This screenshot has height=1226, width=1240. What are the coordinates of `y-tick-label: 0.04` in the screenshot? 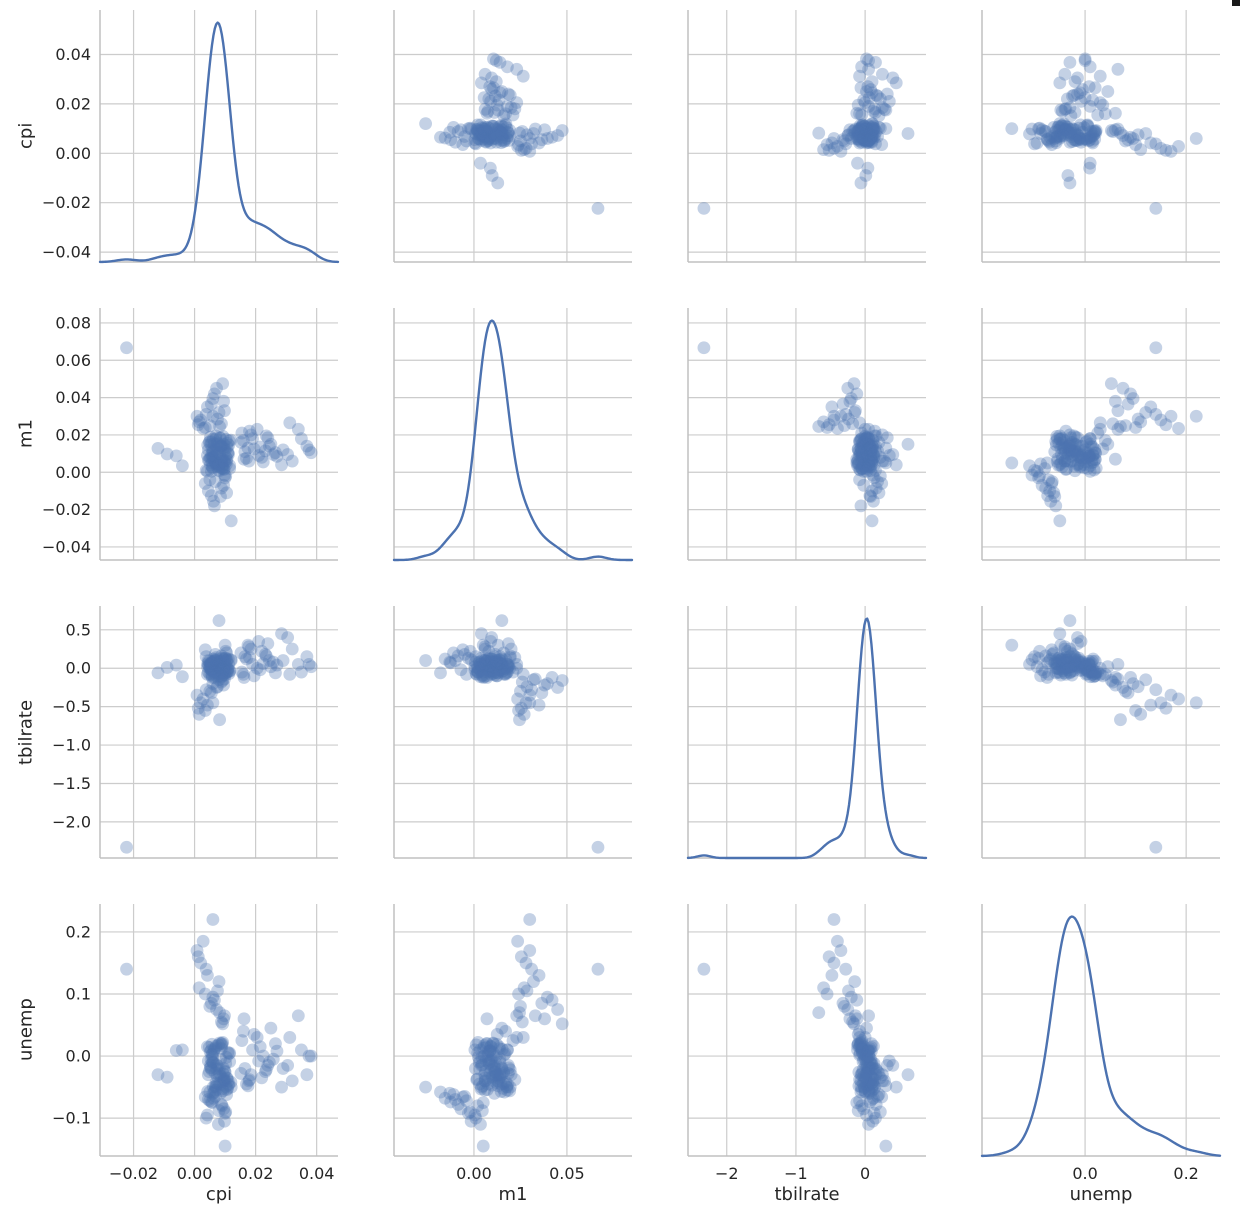 It's located at (73, 54).